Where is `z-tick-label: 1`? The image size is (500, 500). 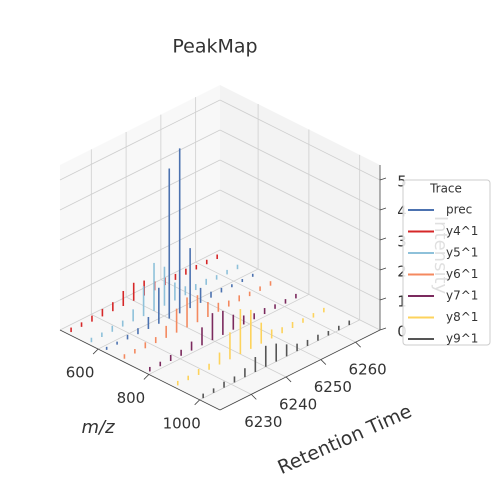
z-tick-label: 1 is located at coordinates (402, 302).